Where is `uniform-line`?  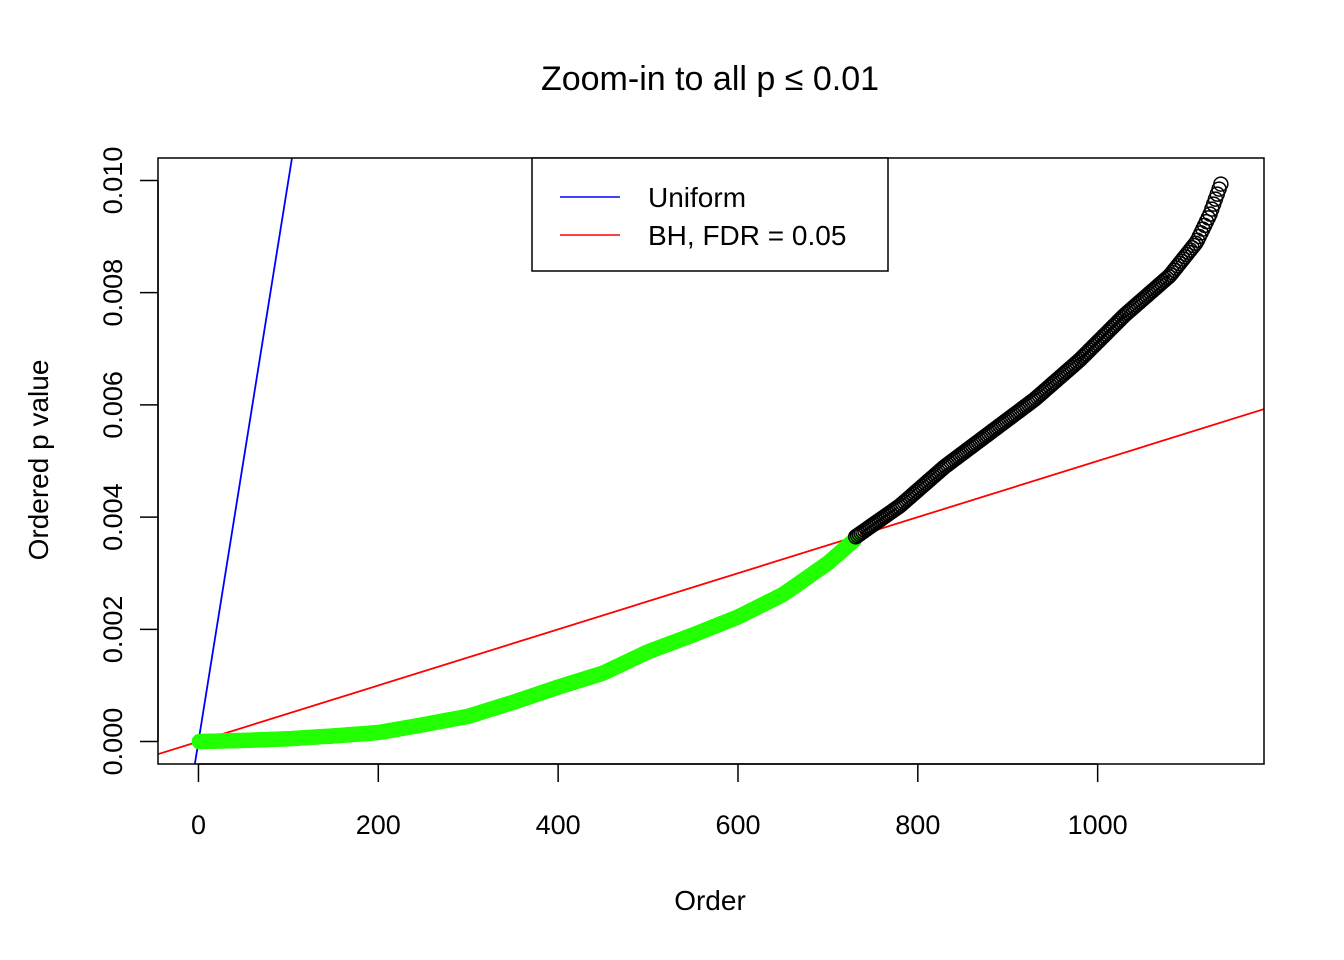
uniform-line is located at coordinates (243, 461).